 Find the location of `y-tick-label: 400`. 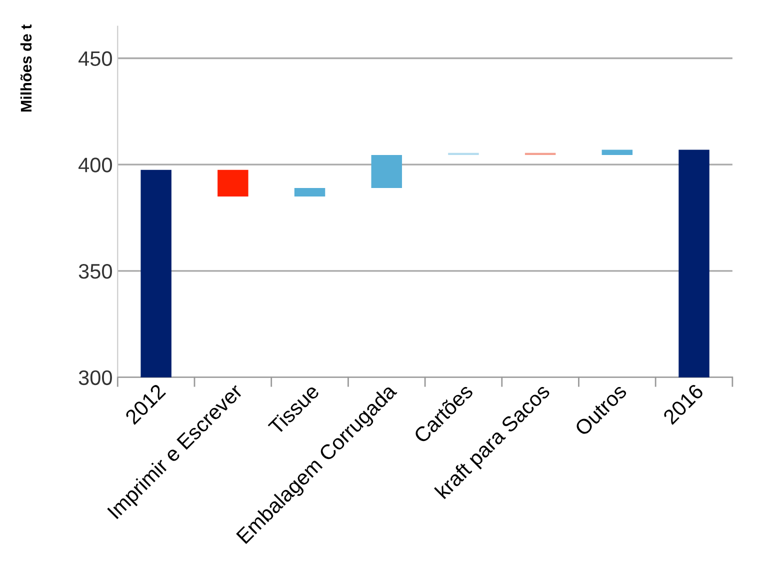

y-tick-label: 400 is located at coordinates (95, 165).